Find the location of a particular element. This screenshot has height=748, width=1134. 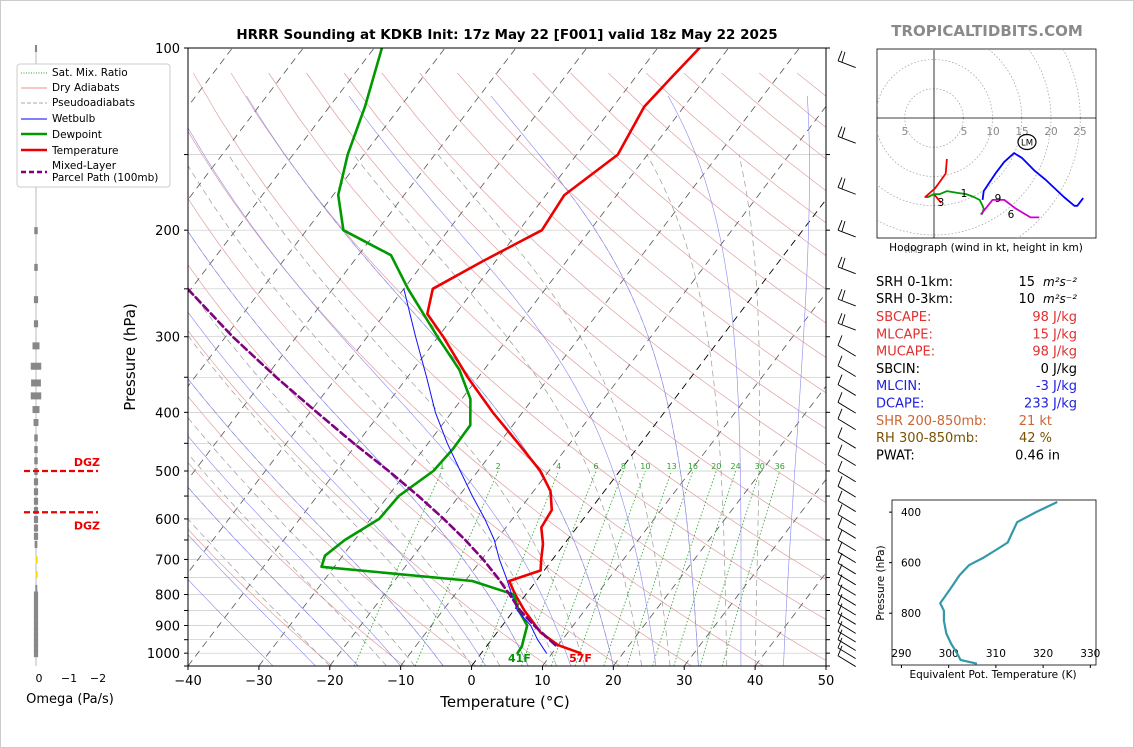

dry-adiabat is located at coordinates (332, 530).